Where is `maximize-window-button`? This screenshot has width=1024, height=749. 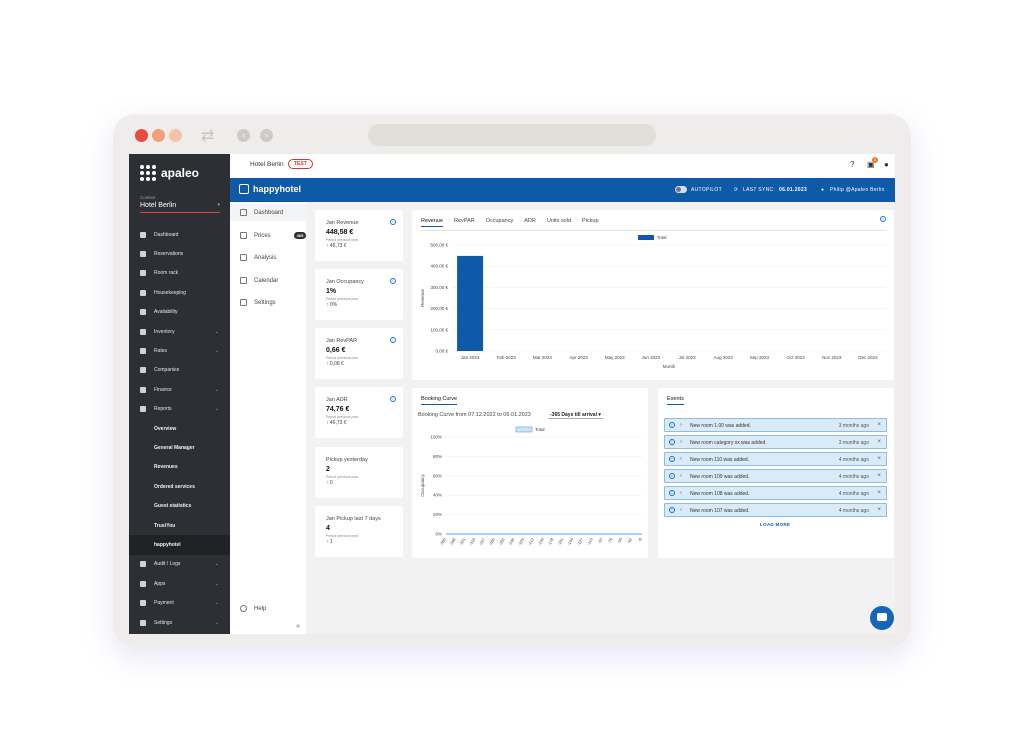
maximize-window-button is located at coordinates (175, 135).